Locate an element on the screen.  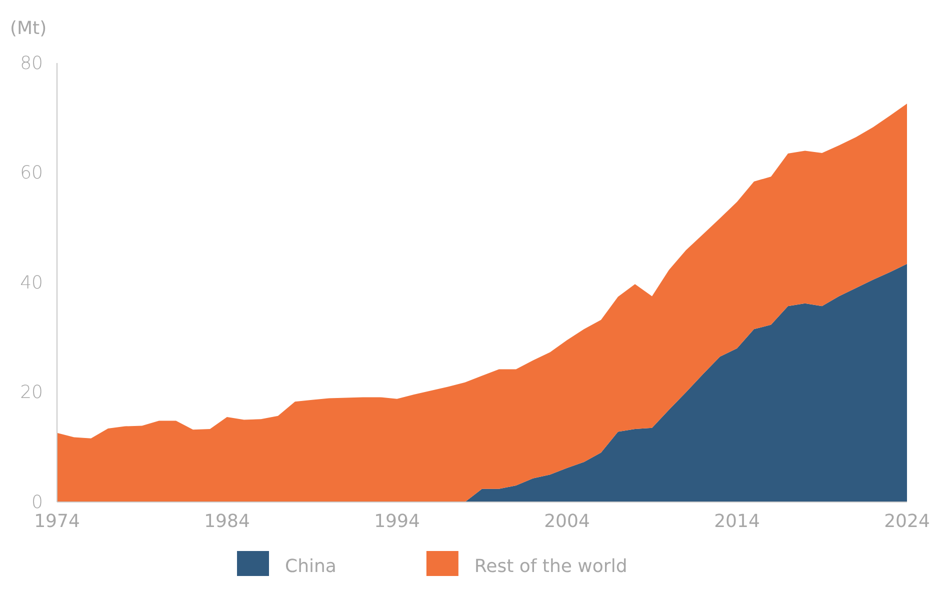
y-tick-label: 0 is located at coordinates (37, 502).